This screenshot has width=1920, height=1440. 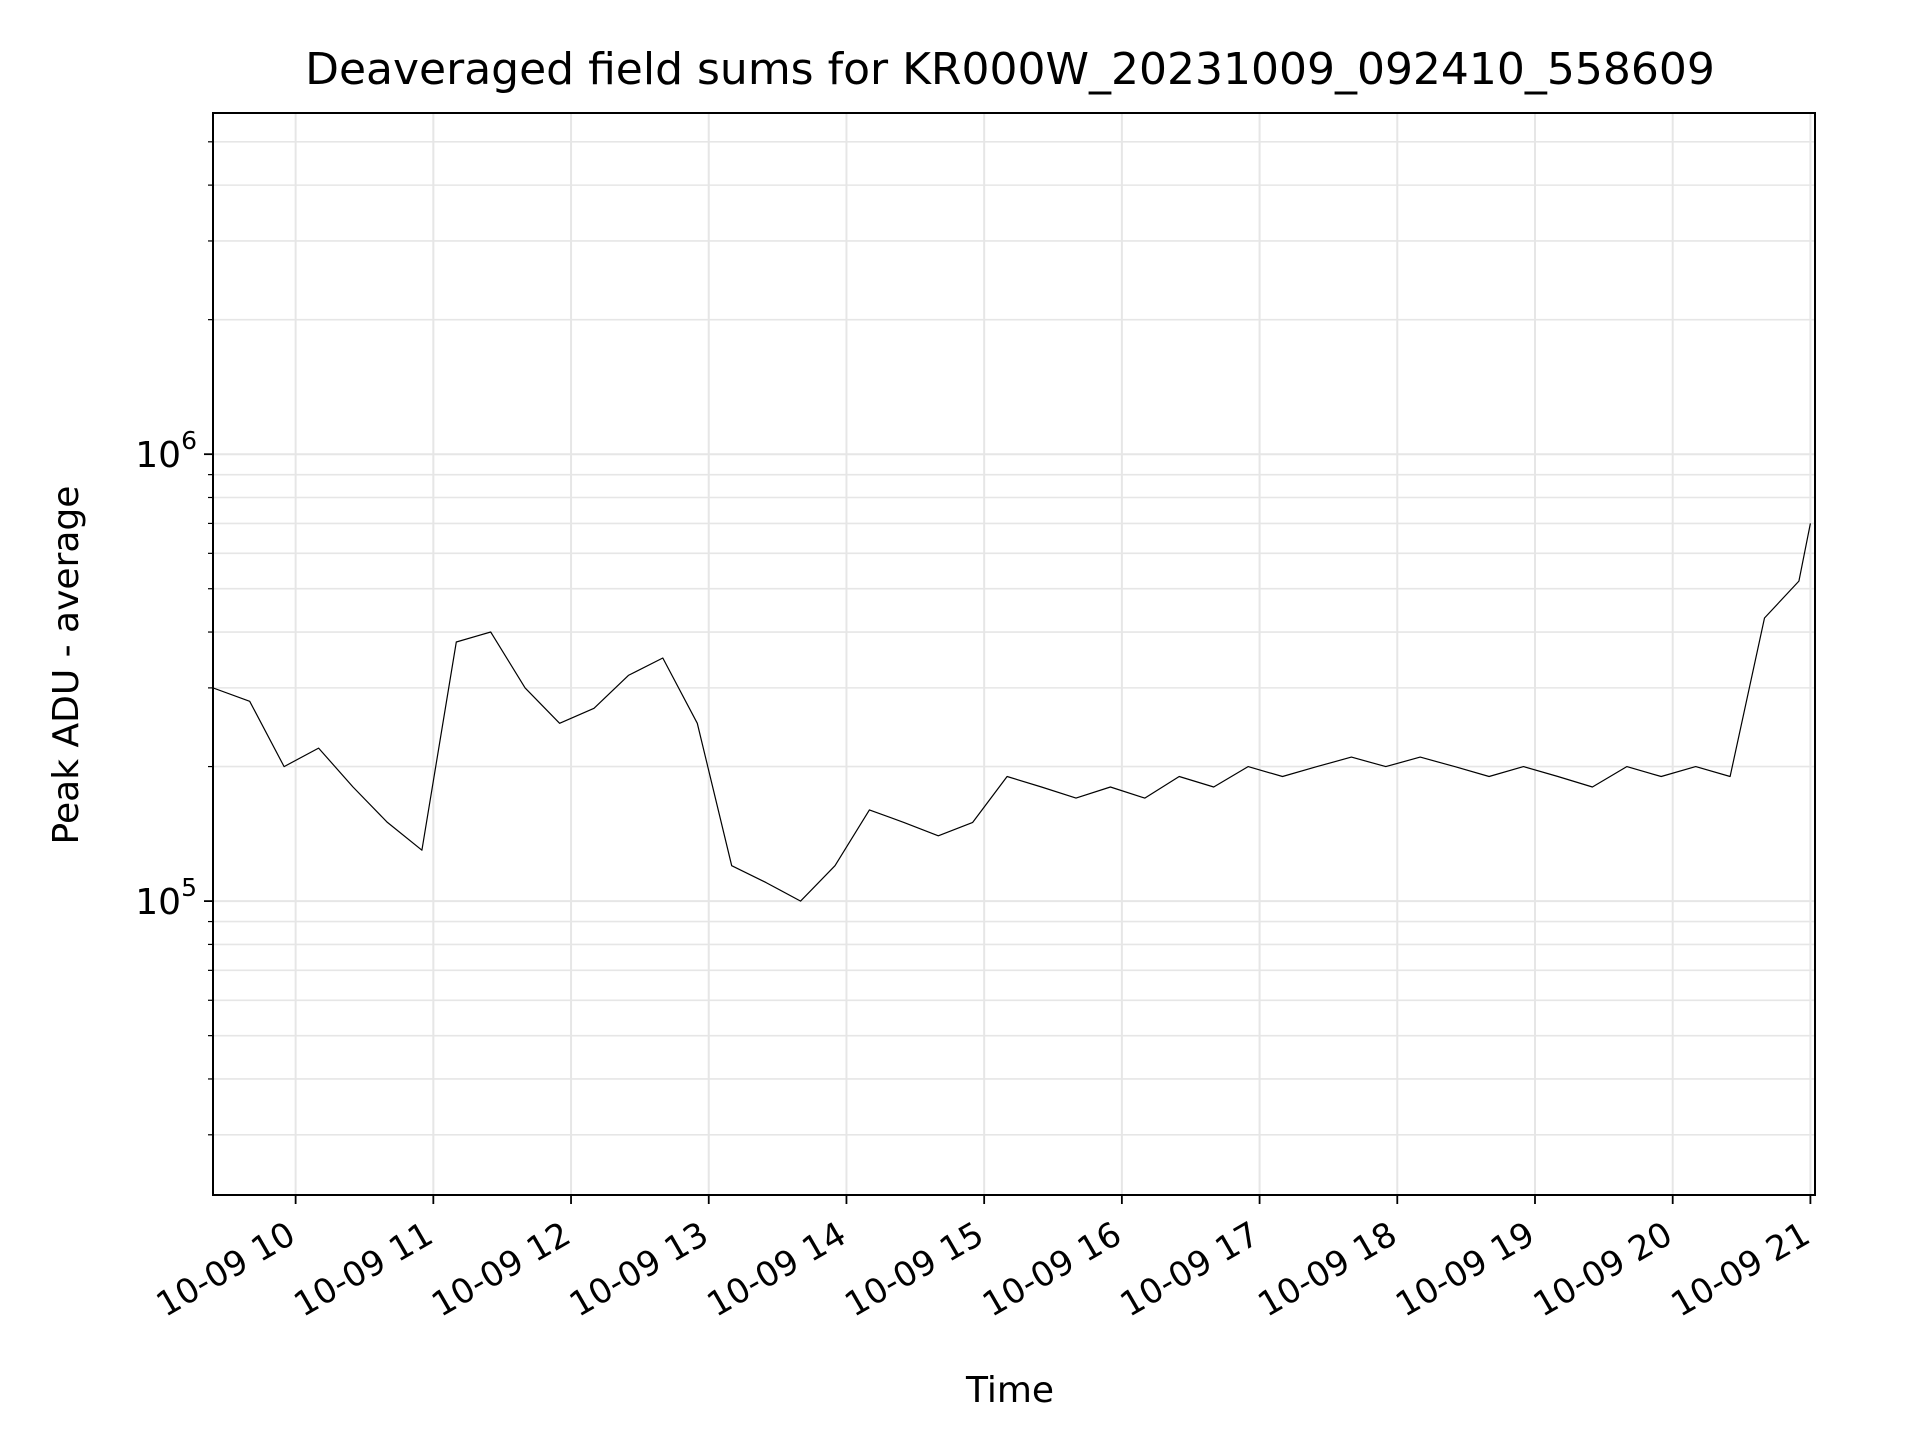 I want to click on y-tick-label: 10⁵, so click(x=166, y=898).